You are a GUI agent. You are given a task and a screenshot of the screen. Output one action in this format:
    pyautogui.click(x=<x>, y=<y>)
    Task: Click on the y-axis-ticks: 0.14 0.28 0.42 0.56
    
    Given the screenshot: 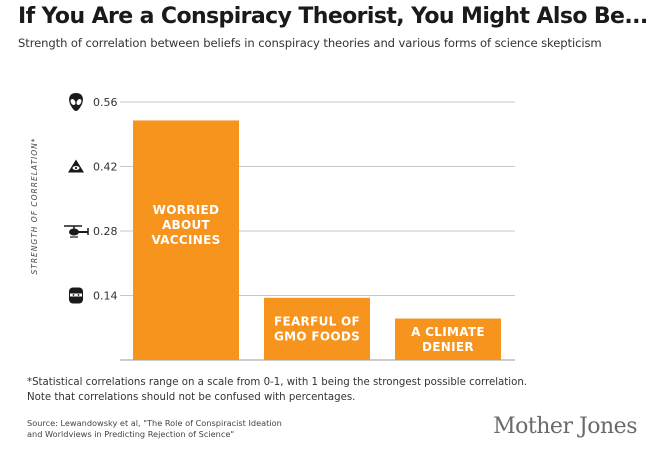 What is the action you would take?
    pyautogui.click(x=91, y=198)
    